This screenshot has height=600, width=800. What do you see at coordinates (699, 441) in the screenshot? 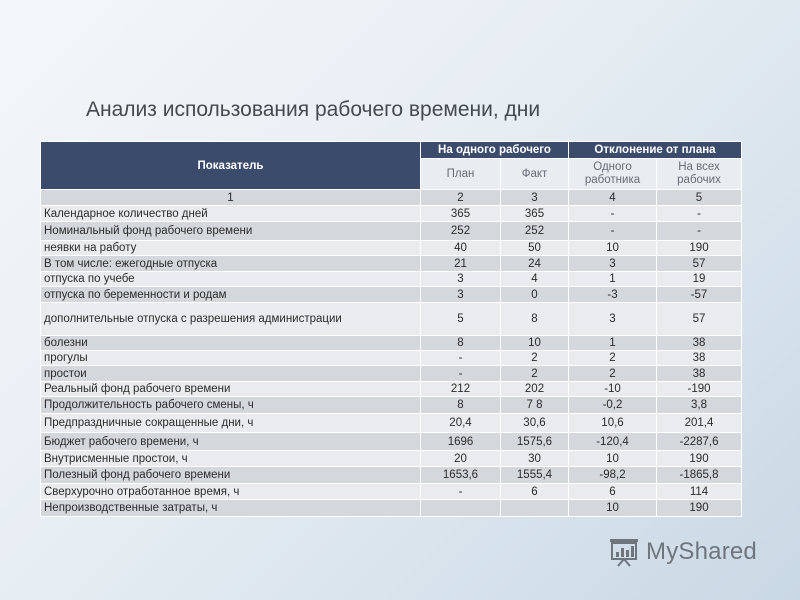
I see `cell-all-workers: -2287,6` at bounding box center [699, 441].